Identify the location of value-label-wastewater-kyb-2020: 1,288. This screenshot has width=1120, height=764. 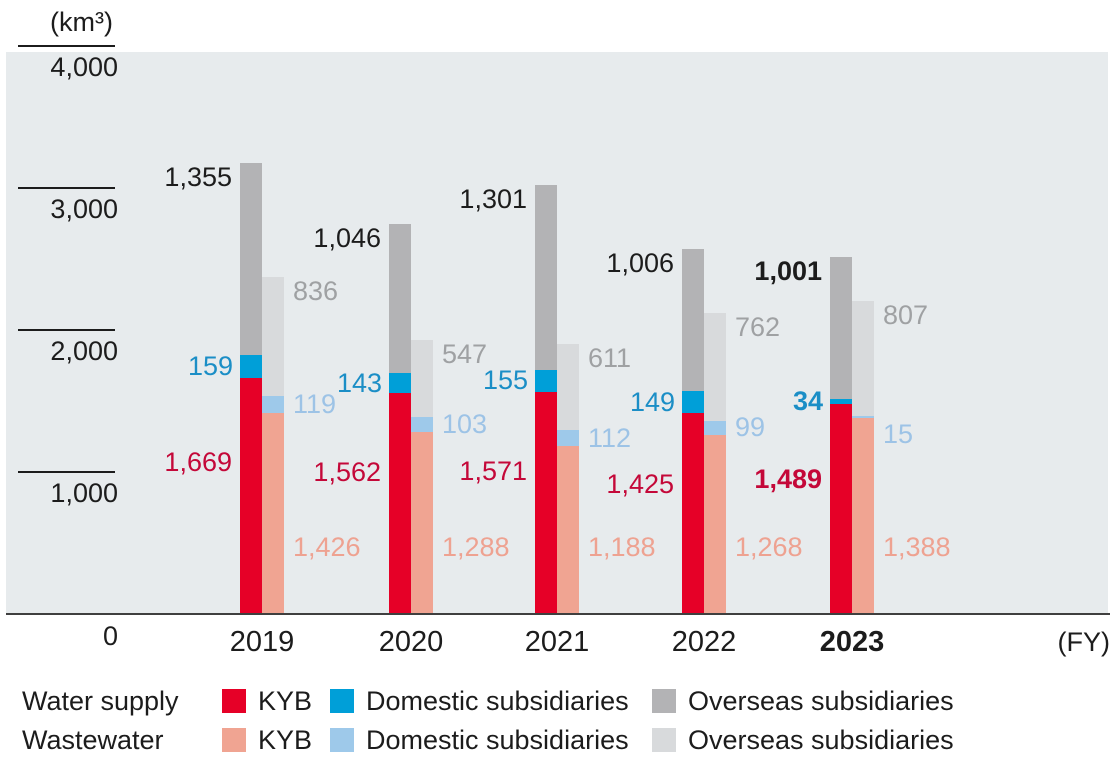
(476, 547).